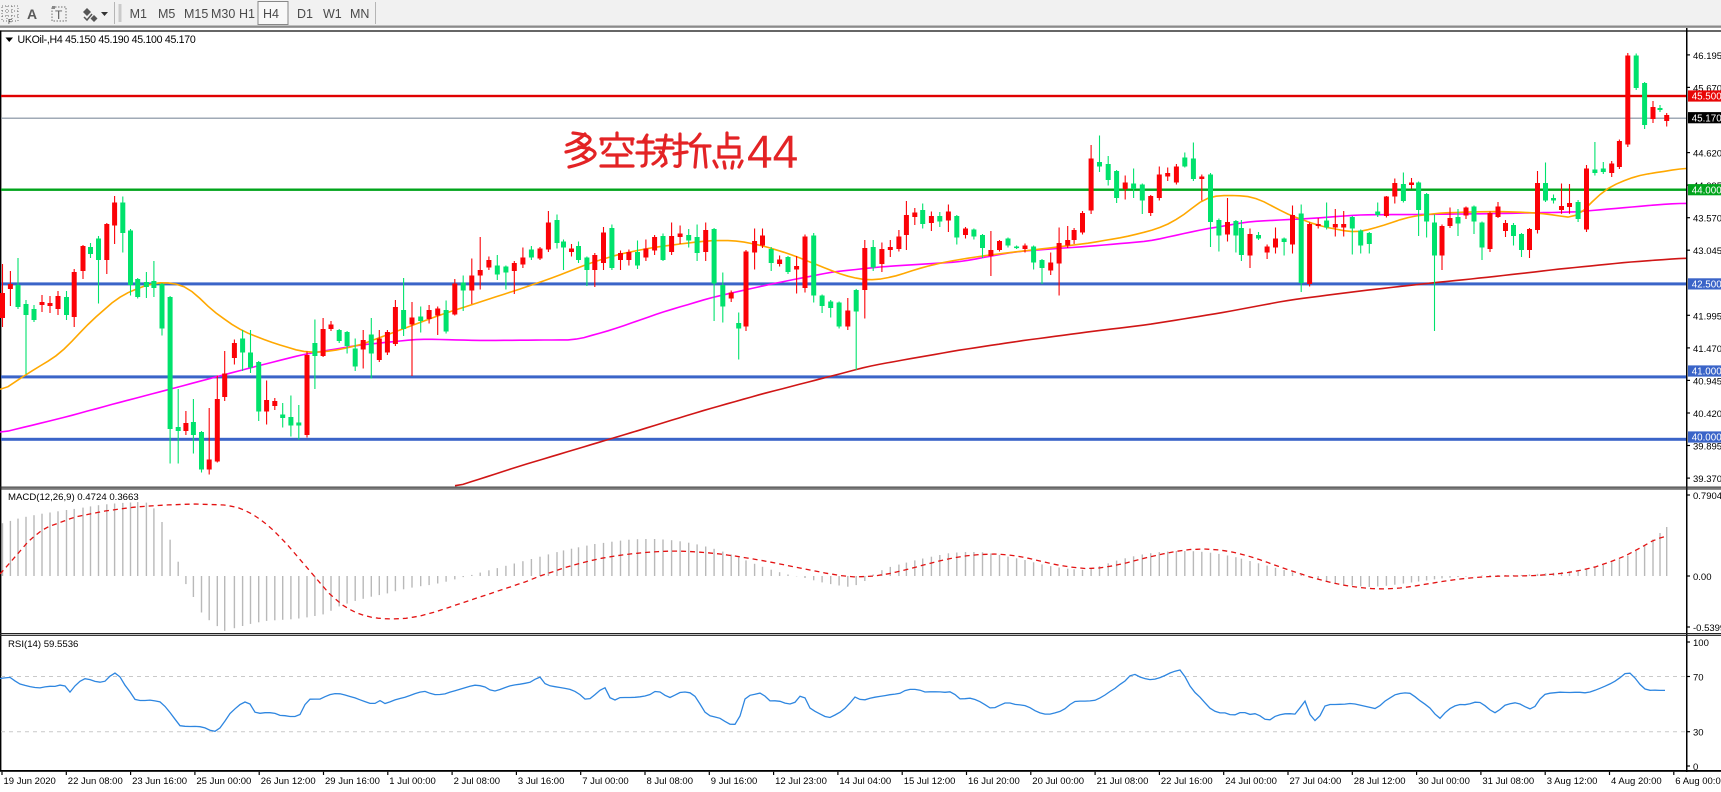 The width and height of the screenshot is (1721, 792). Describe the element at coordinates (477, 781) in the screenshot. I see `svg-text: 2 Jul 08:00` at that location.